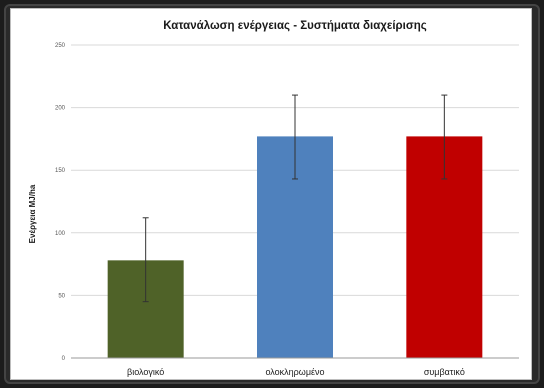 This screenshot has height=388, width=544. I want to click on category-label: συμβατικό, so click(444, 372).